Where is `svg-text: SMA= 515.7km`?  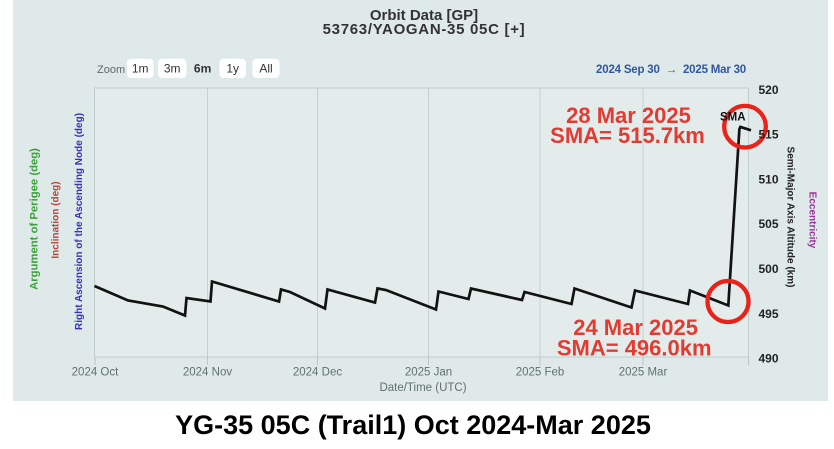 svg-text: SMA= 515.7km is located at coordinates (627, 135).